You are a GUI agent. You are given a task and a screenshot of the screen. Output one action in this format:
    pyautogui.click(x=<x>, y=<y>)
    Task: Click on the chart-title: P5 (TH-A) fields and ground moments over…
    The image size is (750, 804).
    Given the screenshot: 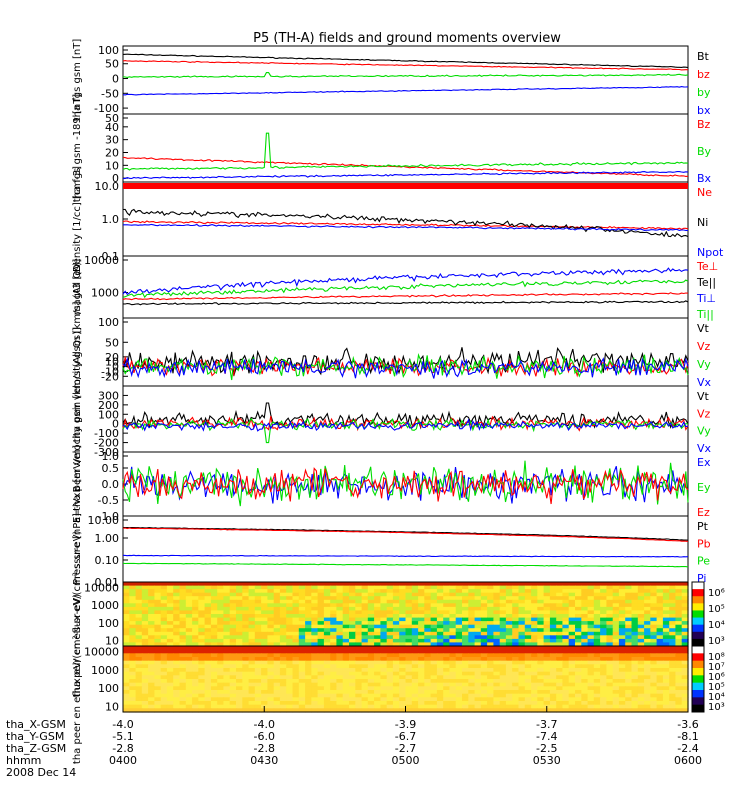 What is the action you would take?
    pyautogui.click(x=407, y=38)
    